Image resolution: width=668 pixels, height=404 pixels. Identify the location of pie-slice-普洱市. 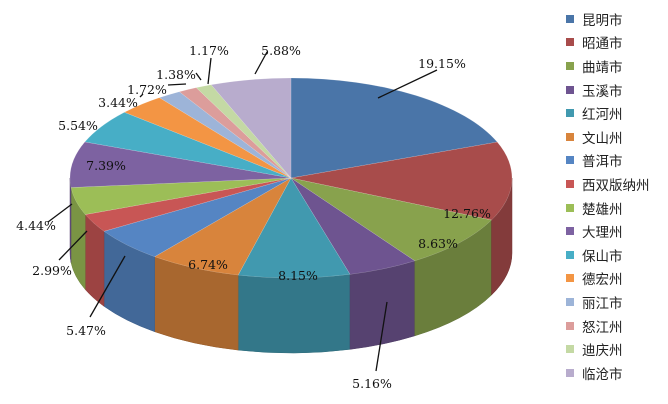
(197, 217).